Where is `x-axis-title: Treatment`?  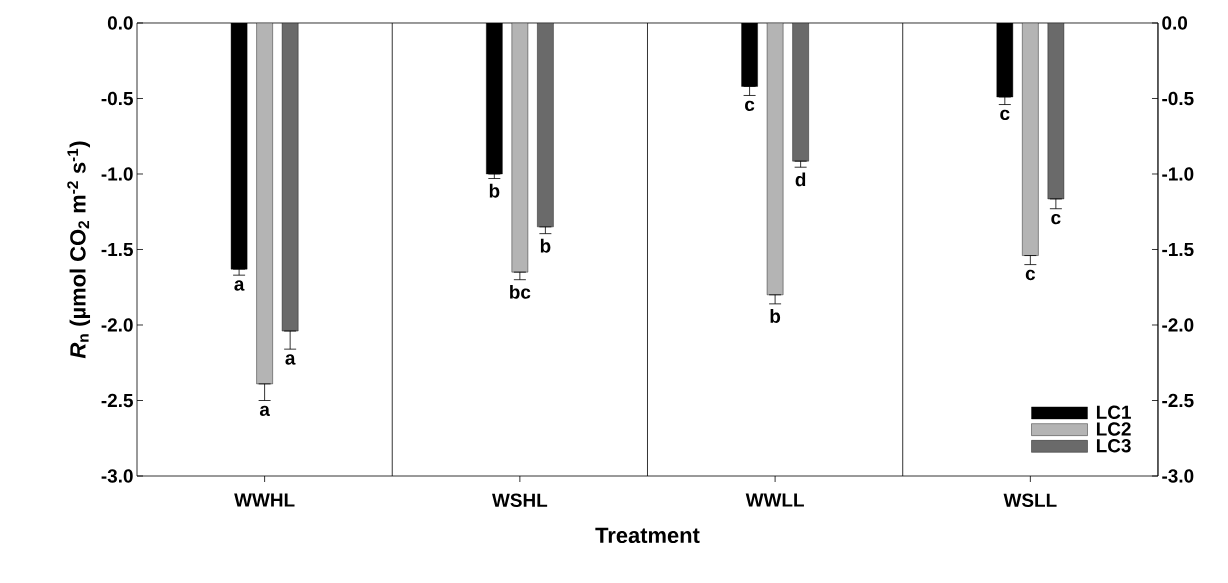 x-axis-title: Treatment is located at coordinates (647, 535).